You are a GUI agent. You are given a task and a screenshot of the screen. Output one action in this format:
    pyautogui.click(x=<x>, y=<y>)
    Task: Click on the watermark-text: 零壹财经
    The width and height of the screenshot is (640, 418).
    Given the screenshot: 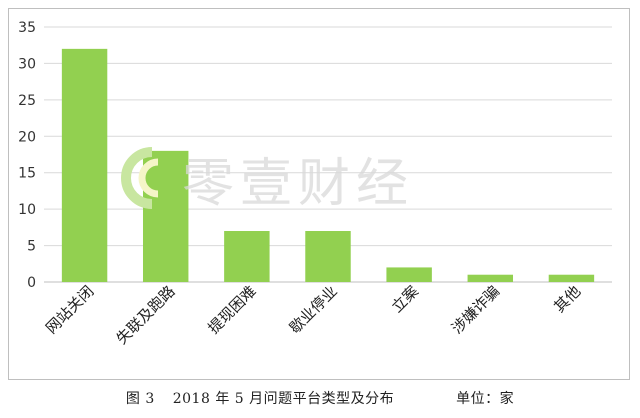 What is the action you would take?
    pyautogui.click(x=298, y=183)
    